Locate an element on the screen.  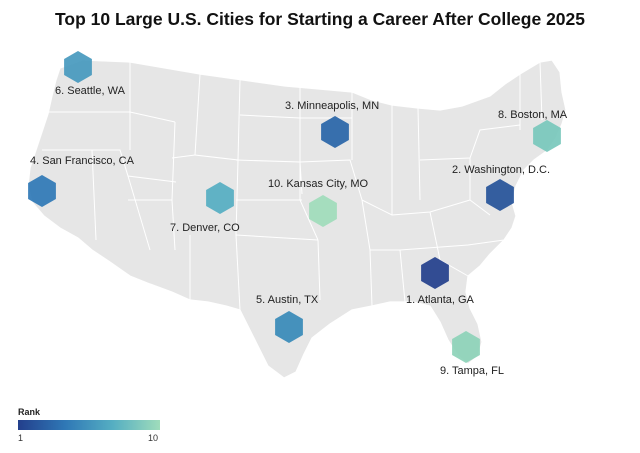
city-label: 9. Tampa, FL is located at coordinates (472, 371).